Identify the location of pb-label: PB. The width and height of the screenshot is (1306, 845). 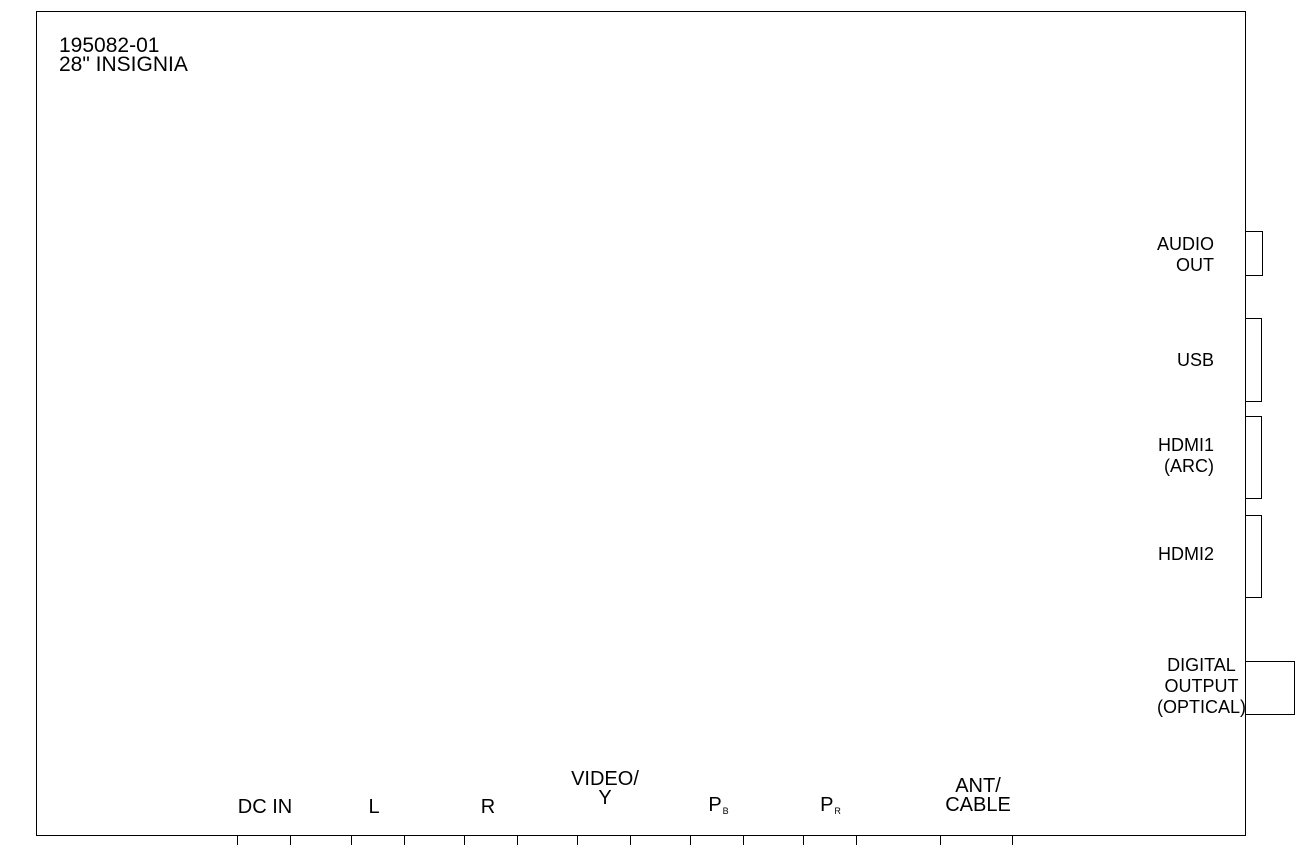
(718, 806).